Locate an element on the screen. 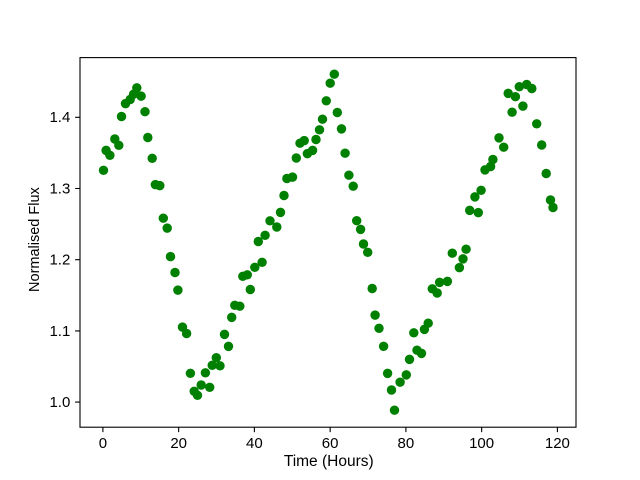 The width and height of the screenshot is (640, 480). svg-text: 1.3 is located at coordinates (59, 188).